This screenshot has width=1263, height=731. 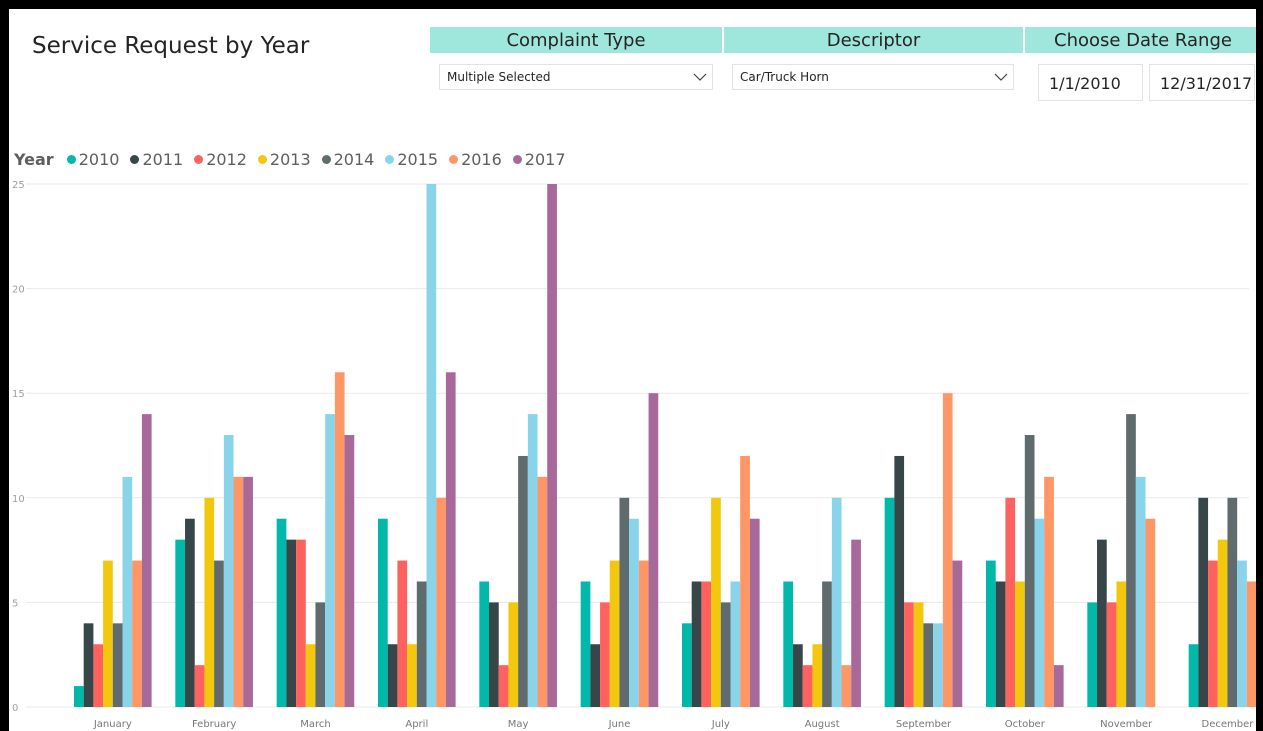 I want to click on bar-march-2012, so click(x=301, y=623).